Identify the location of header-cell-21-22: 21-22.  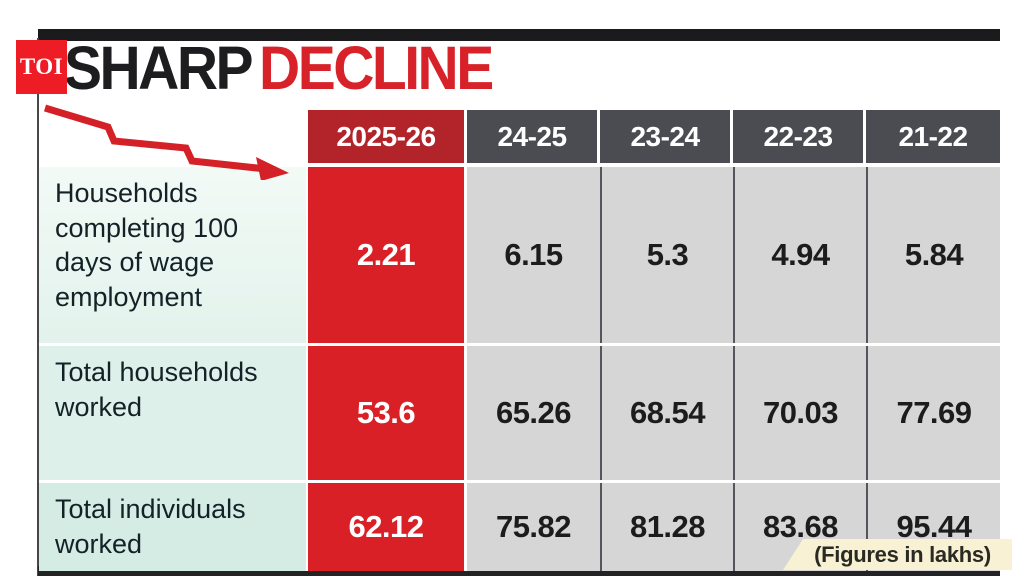
(933, 136).